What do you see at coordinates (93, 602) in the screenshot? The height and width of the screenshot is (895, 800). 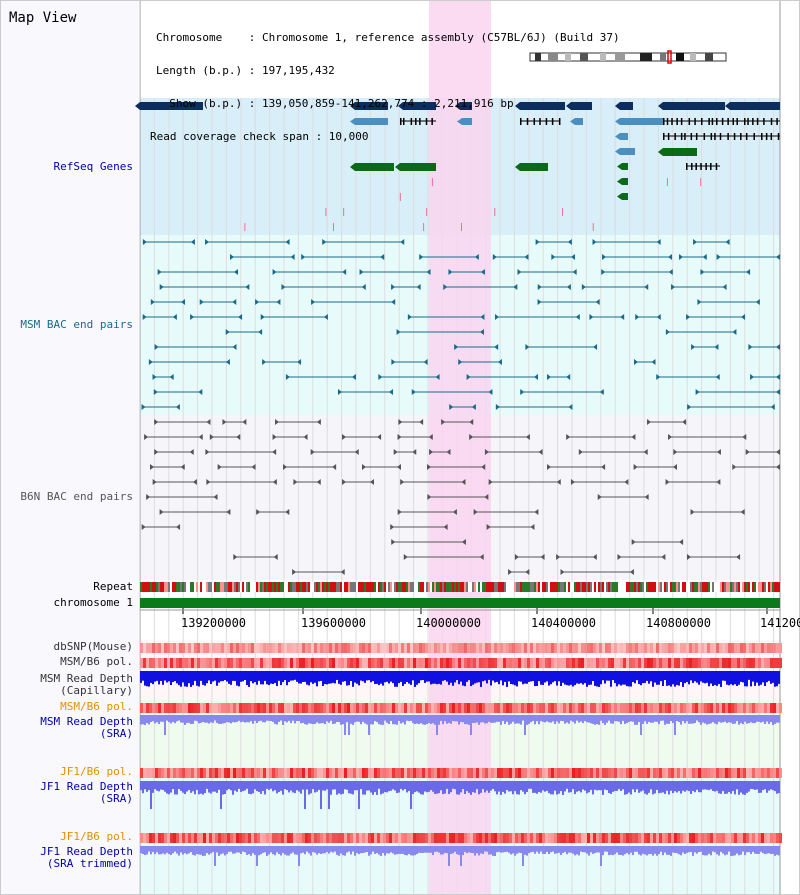 I see `track-label-chromosome: chromosome 1` at bounding box center [93, 602].